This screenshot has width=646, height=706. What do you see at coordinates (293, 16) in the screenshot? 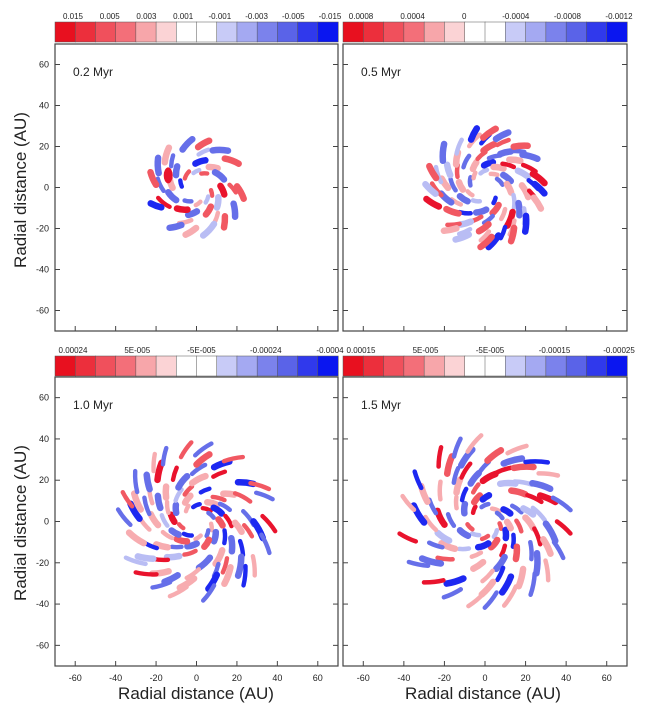
I see `colorbar-tick-label: -0.005` at bounding box center [293, 16].